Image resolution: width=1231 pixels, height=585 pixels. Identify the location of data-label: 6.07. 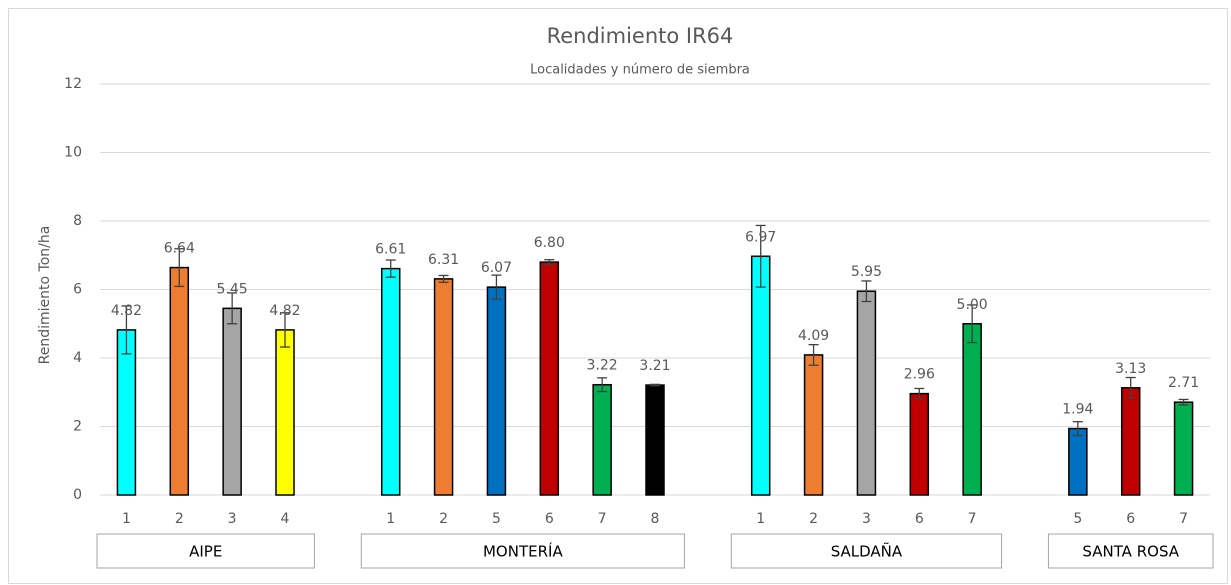
(496, 268).